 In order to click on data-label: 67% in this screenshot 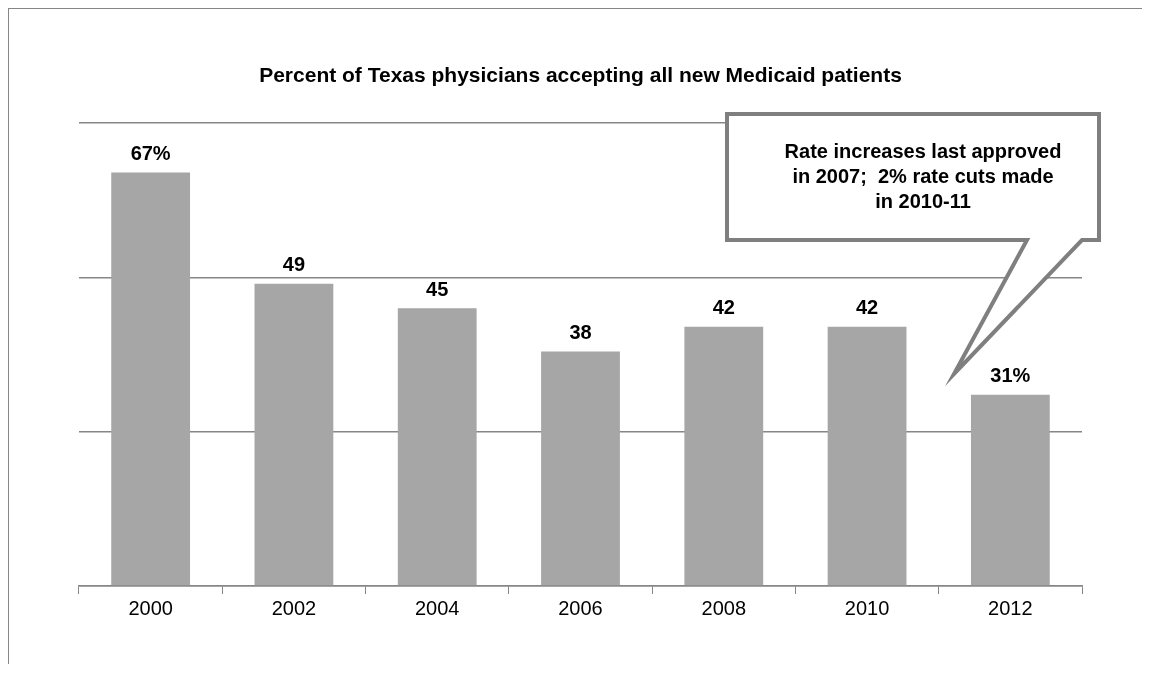, I will do `click(150, 153)`.